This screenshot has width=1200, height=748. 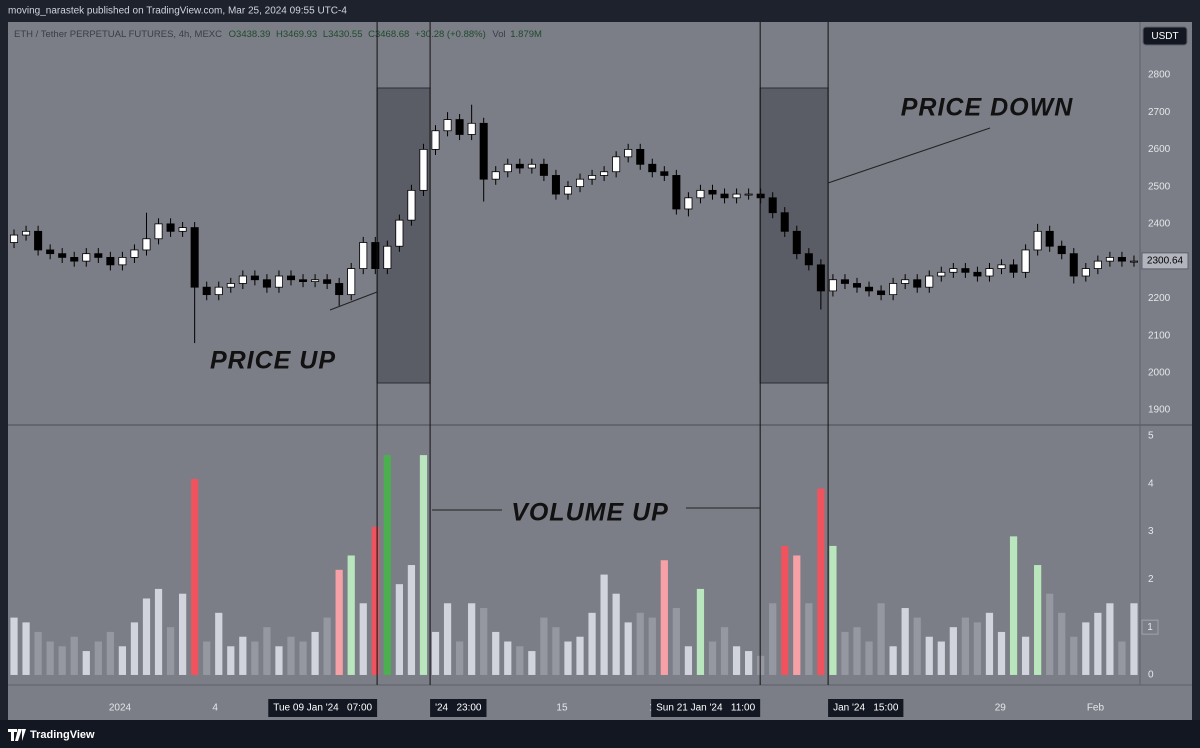 What do you see at coordinates (1196, 371) in the screenshot?
I see `right-edge` at bounding box center [1196, 371].